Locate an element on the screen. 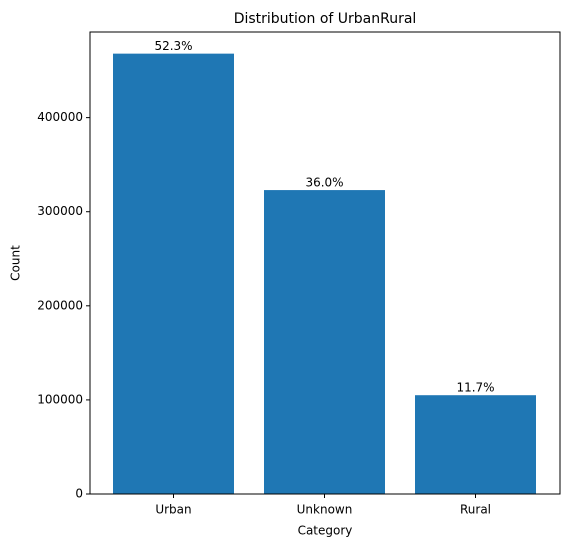  x-tick-label: Unknown is located at coordinates (325, 510).